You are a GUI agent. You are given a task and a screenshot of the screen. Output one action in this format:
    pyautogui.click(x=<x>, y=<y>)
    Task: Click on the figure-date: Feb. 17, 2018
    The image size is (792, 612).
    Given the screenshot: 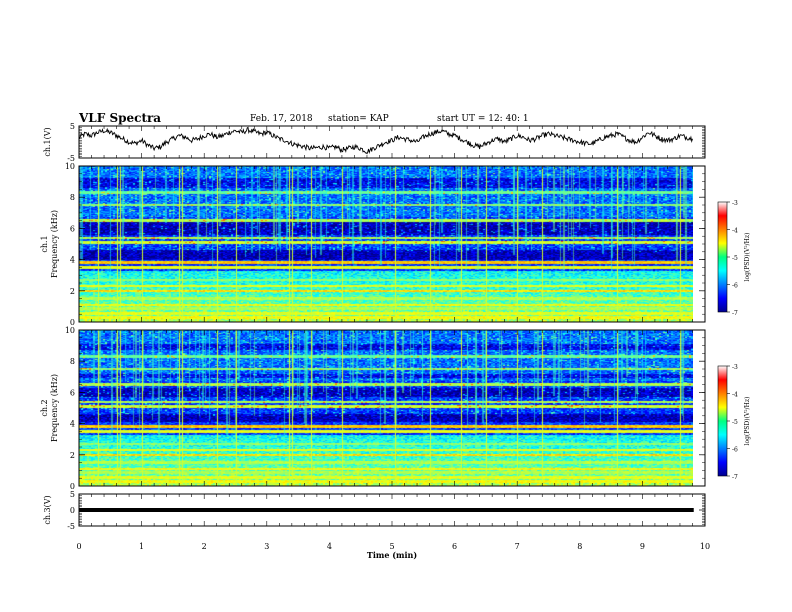 What is the action you would take?
    pyautogui.click(x=281, y=119)
    